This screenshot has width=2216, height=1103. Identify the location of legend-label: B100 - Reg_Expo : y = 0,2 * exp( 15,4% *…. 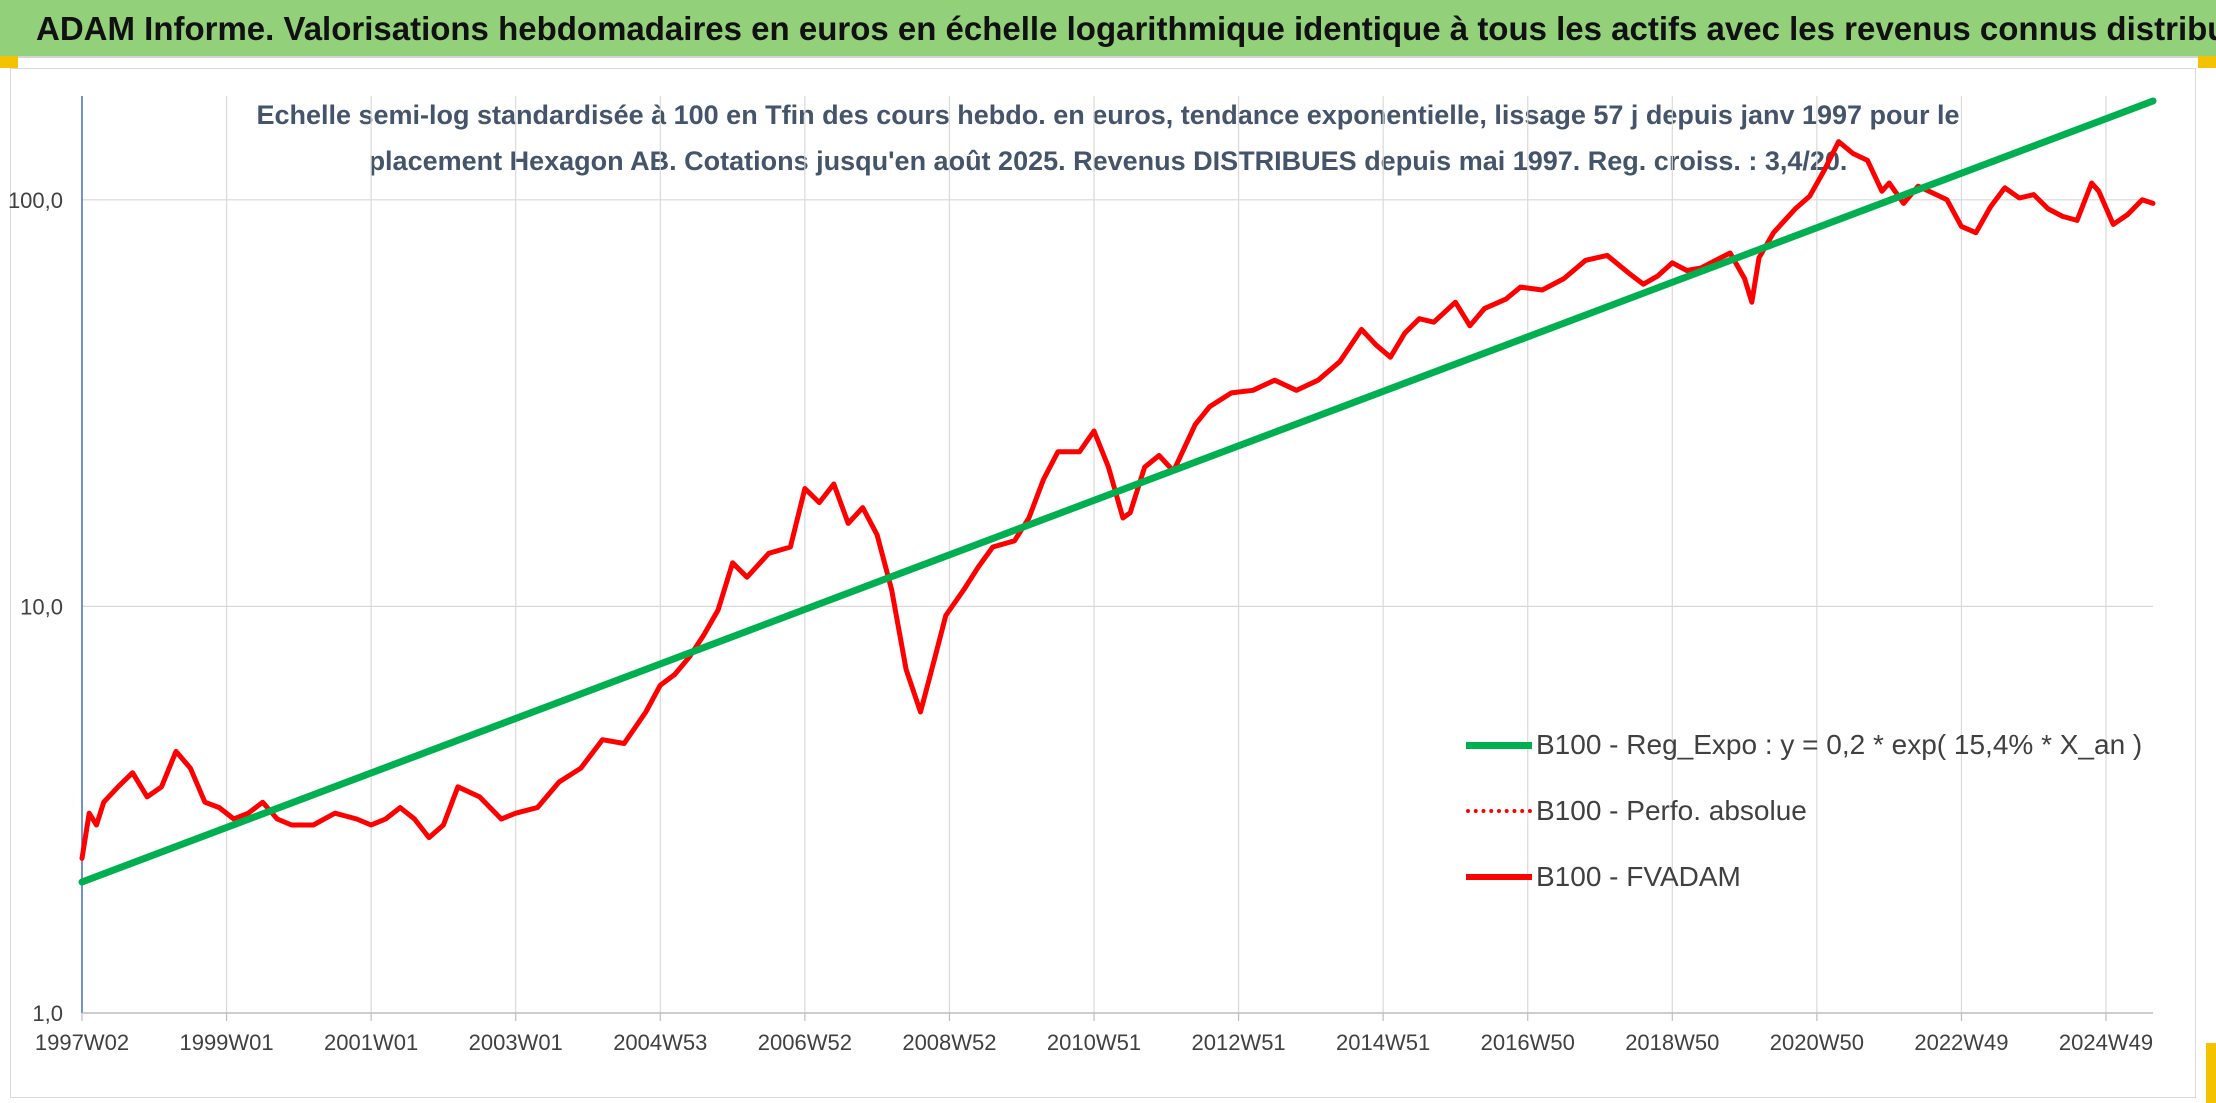
(1839, 744).